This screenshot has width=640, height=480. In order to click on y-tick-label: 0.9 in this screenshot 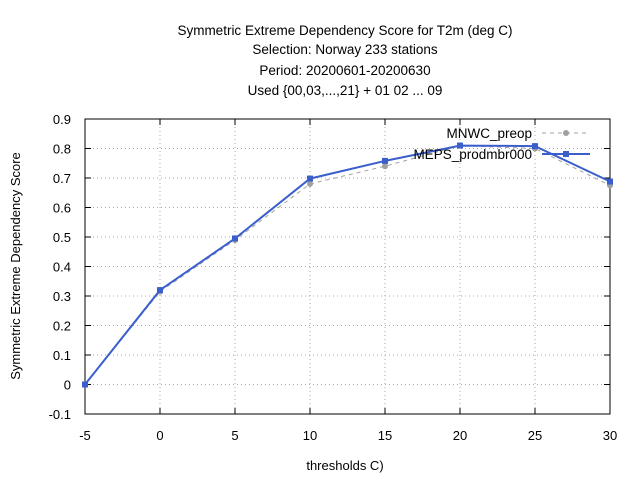, I will do `click(62, 119)`.